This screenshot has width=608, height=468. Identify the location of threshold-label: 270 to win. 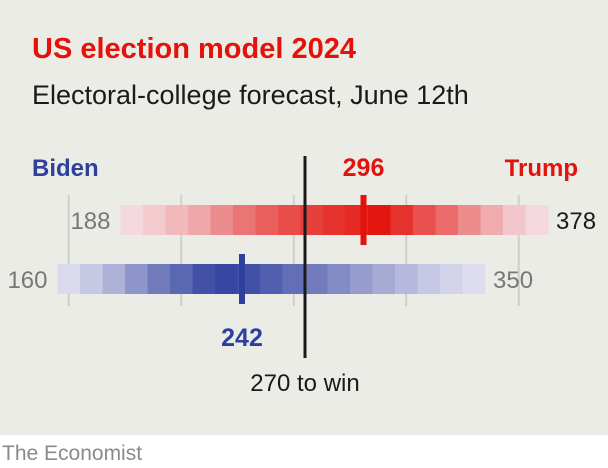
(304, 383).